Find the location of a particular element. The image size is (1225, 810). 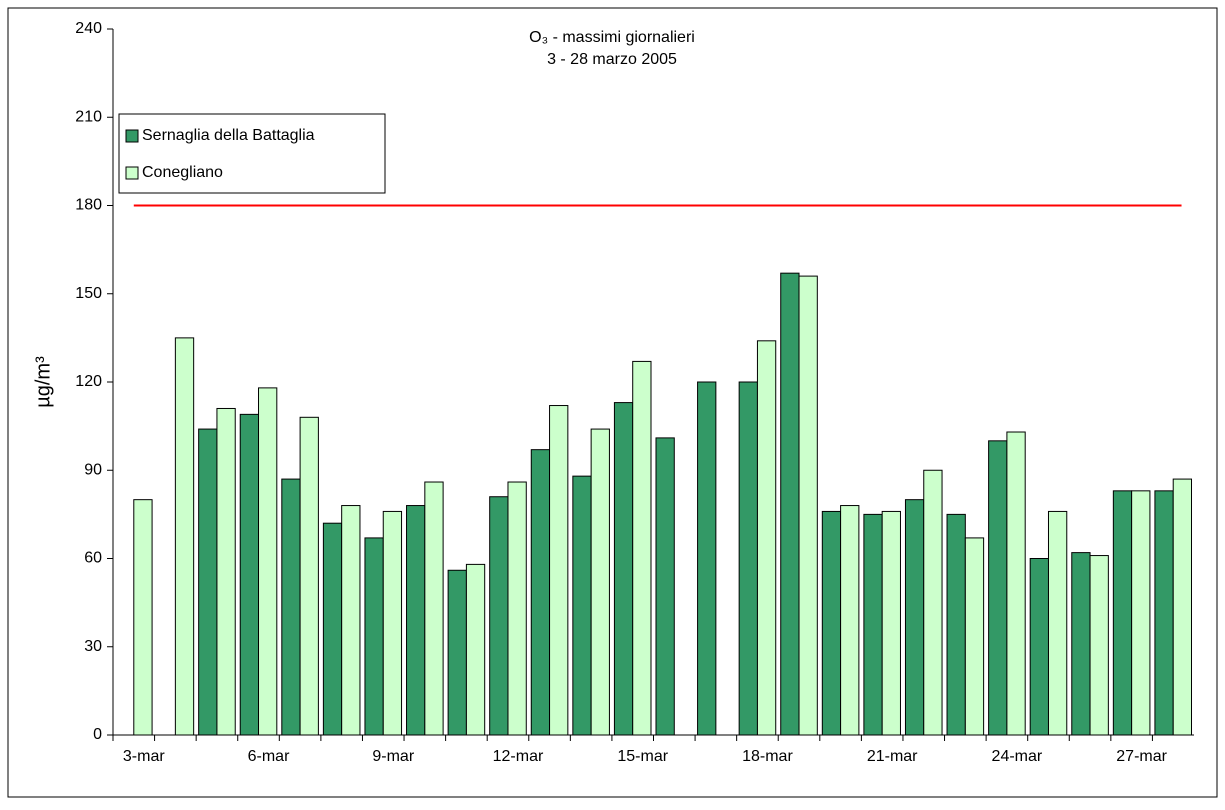

x-tick-label: 18-mar is located at coordinates (767, 756).